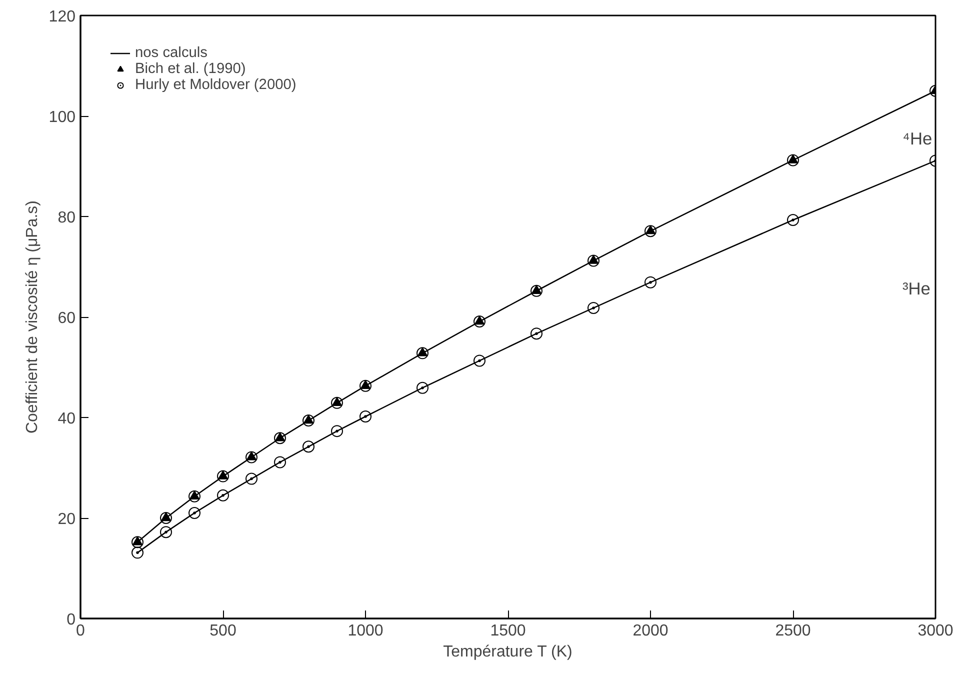 Image resolution: width=965 pixels, height=682 pixels. What do you see at coordinates (71, 620) in the screenshot?
I see `y-tick-label: 0` at bounding box center [71, 620].